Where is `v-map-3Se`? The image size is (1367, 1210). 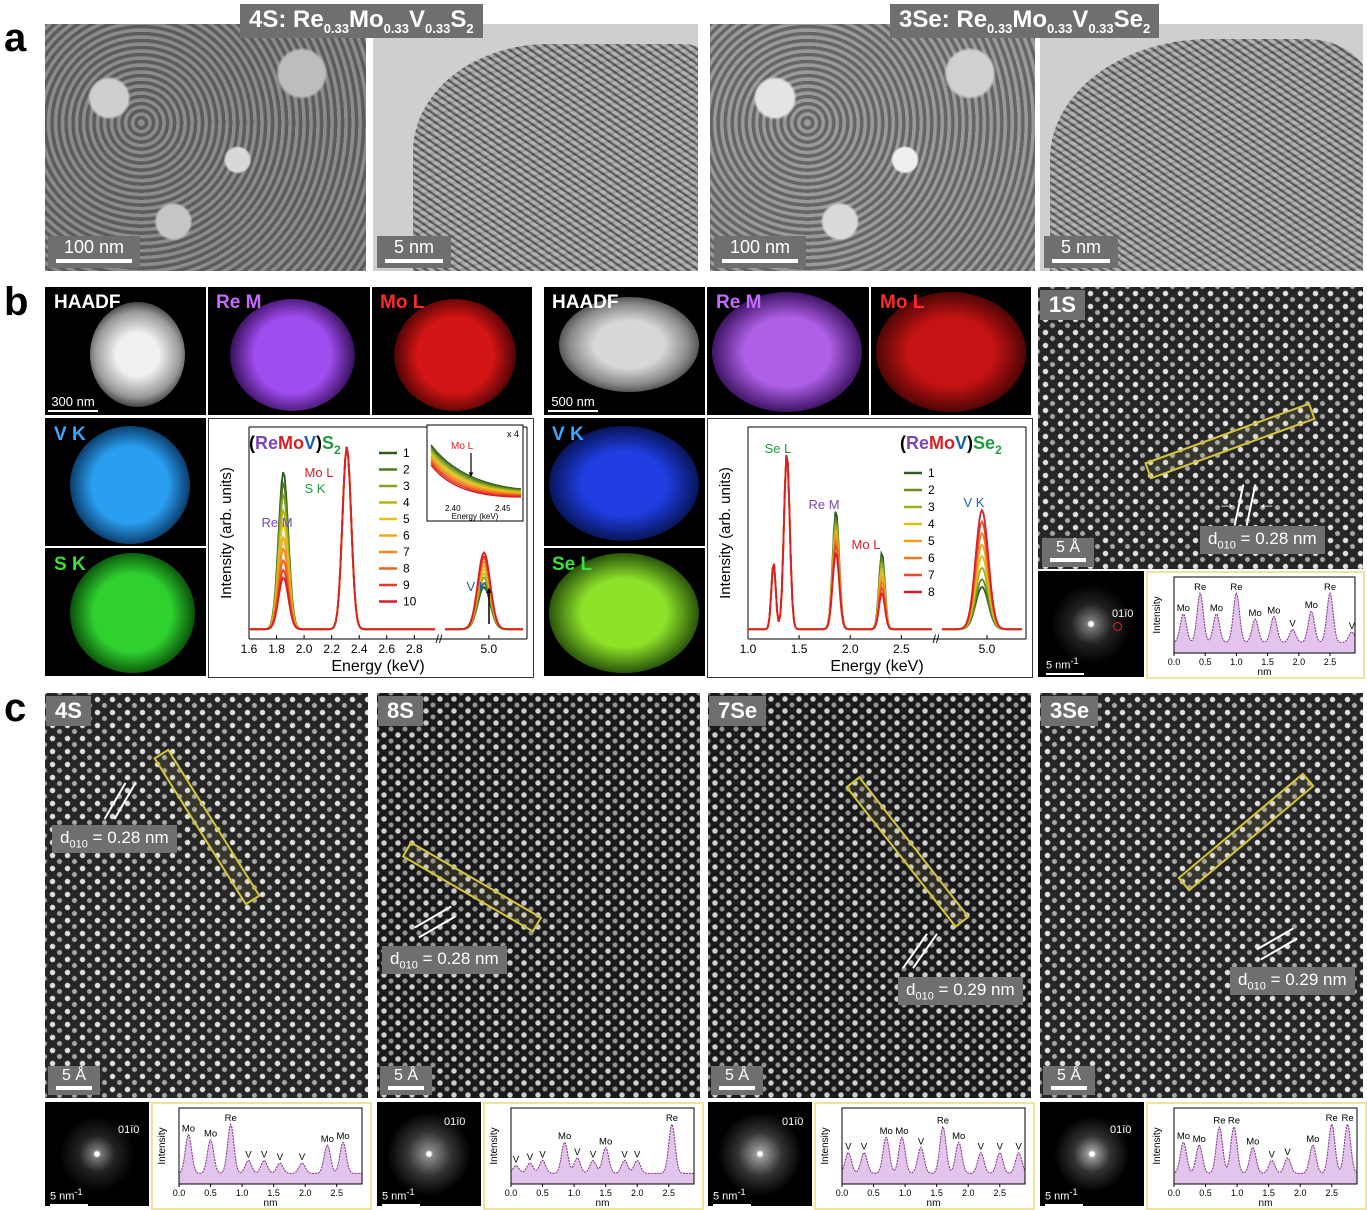
v-map-3Se is located at coordinates (624, 482).